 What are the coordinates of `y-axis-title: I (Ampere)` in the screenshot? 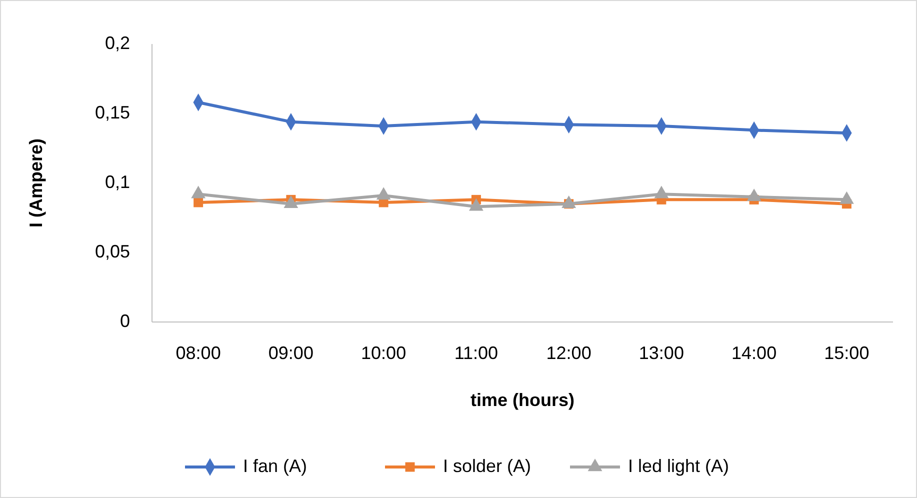 It's located at (36, 183).